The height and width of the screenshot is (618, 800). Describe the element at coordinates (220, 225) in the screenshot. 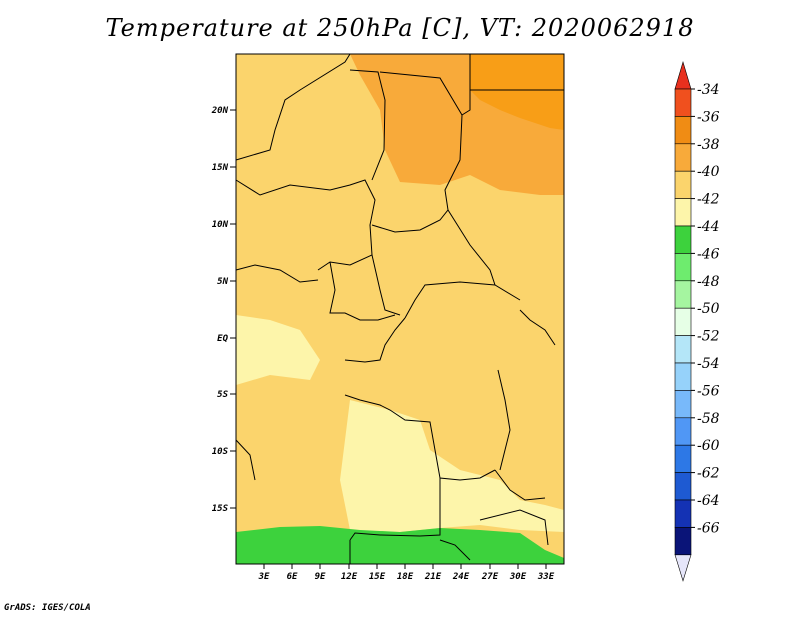

I see `lat-label: 10N` at that location.